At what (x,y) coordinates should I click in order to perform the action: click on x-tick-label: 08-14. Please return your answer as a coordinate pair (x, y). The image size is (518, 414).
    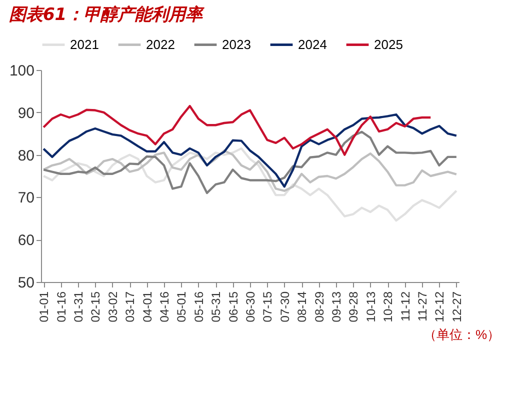
    Looking at the image, I should click on (302, 306).